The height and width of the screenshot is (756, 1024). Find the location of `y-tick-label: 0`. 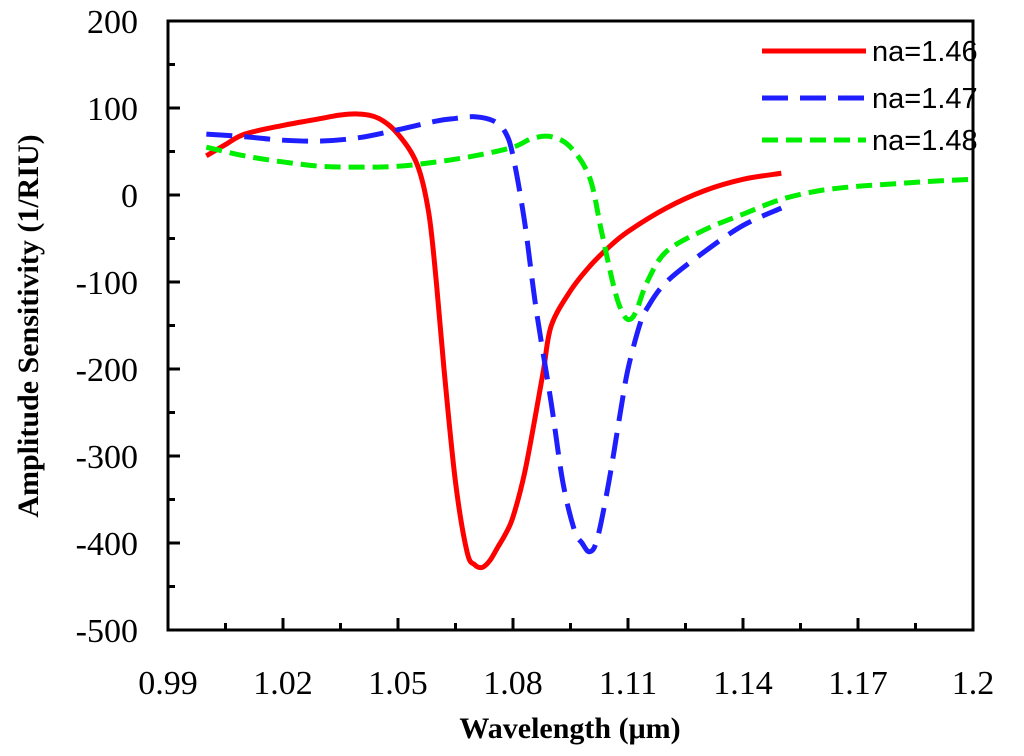

y-tick-label: 0 is located at coordinates (129, 196).